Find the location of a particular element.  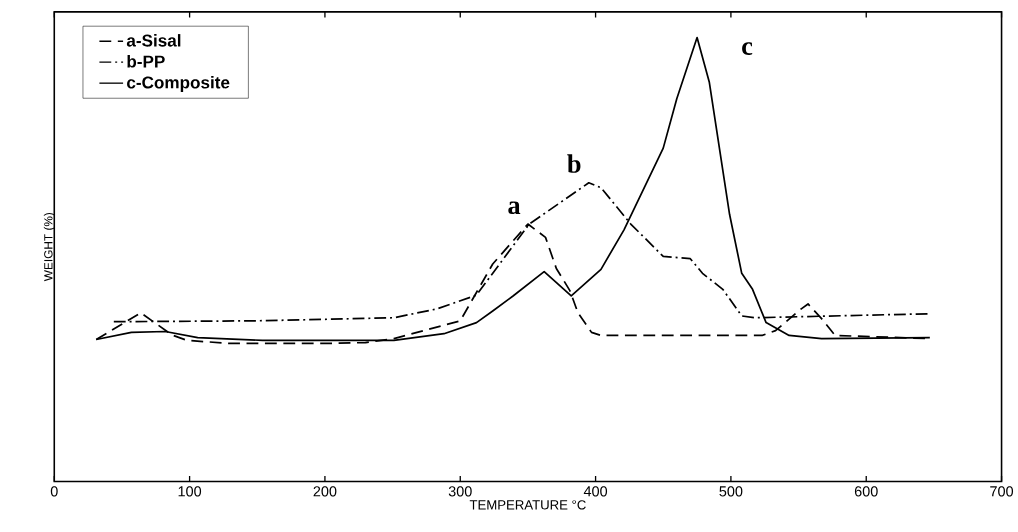

x-tick-label: 600 is located at coordinates (866, 491).